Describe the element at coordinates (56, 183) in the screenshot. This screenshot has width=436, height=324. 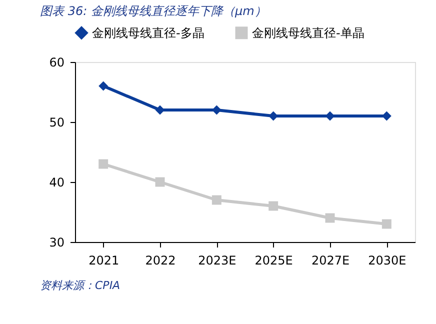
I see `y-tick-label: 40` at that location.